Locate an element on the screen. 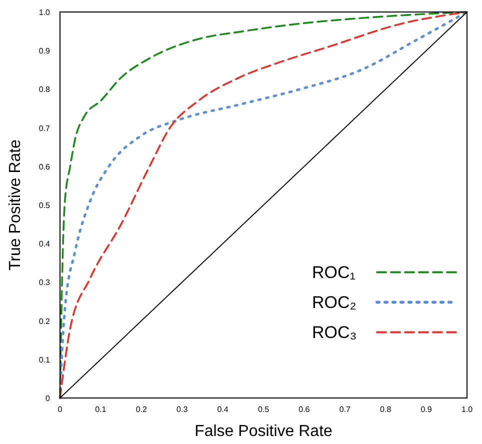 The width and height of the screenshot is (482, 444). x-tick-label: 0.7 is located at coordinates (345, 409).